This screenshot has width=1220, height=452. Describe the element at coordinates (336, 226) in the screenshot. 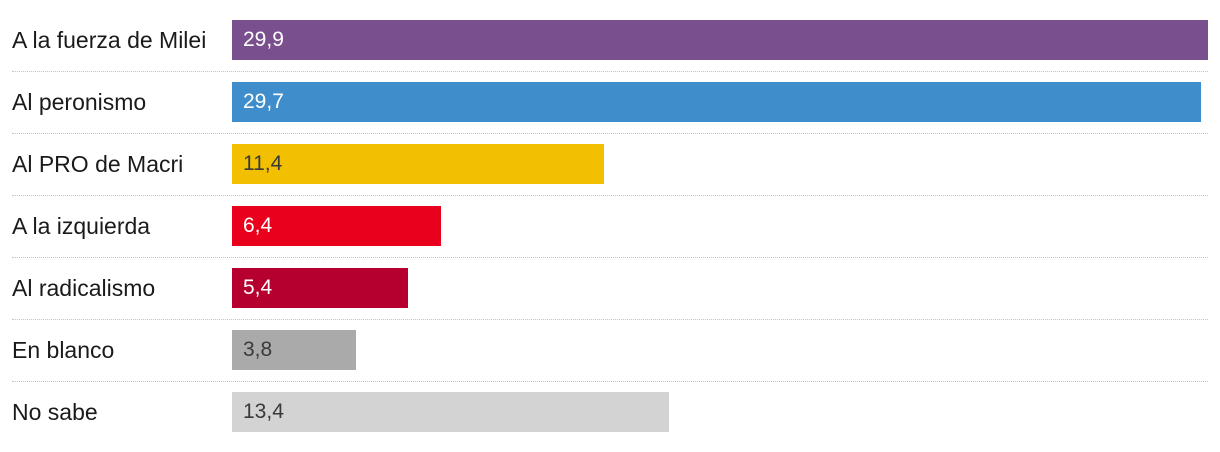

I see `bar: 6,4` at that location.